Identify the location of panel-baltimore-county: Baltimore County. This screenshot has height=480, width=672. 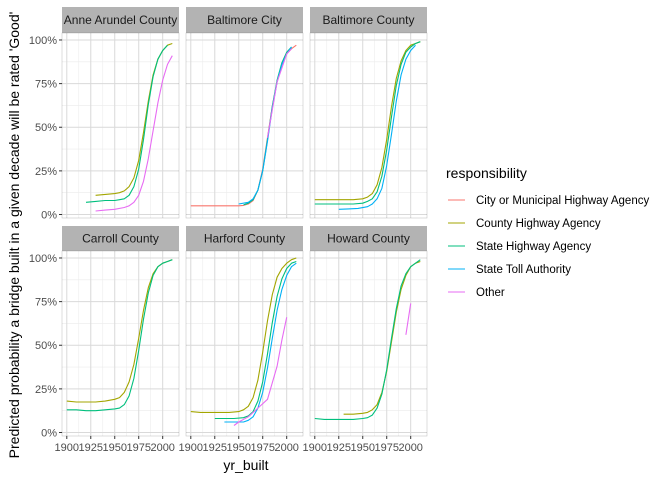
(368, 113).